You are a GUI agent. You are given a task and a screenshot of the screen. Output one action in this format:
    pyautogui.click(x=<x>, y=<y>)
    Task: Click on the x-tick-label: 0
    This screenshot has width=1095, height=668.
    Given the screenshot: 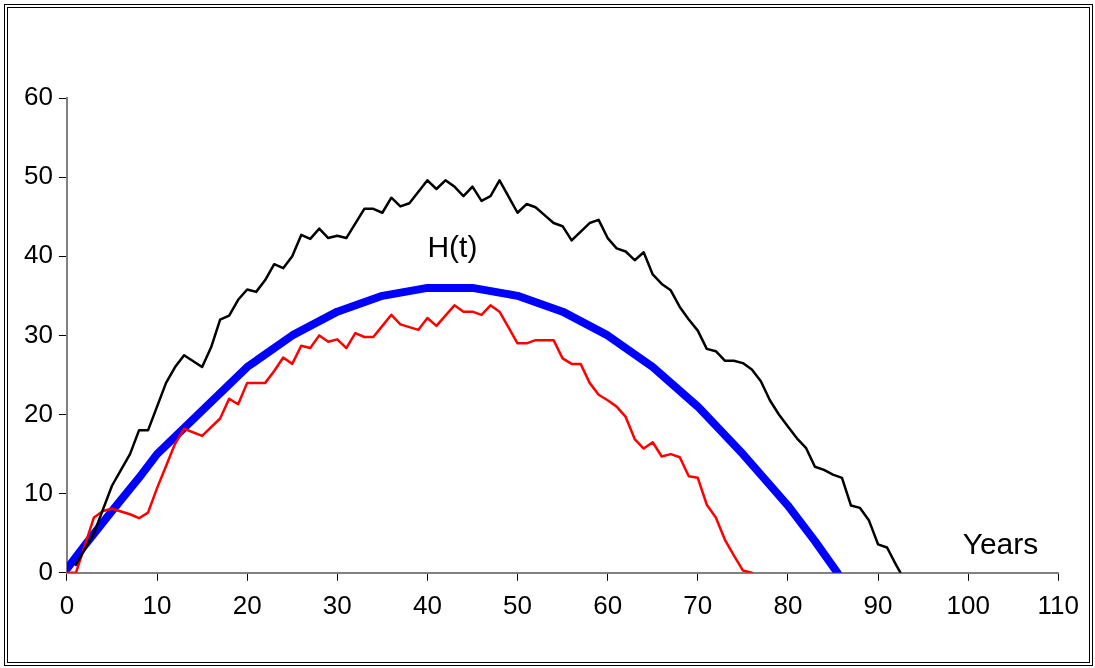 What is the action you would take?
    pyautogui.click(x=67, y=604)
    